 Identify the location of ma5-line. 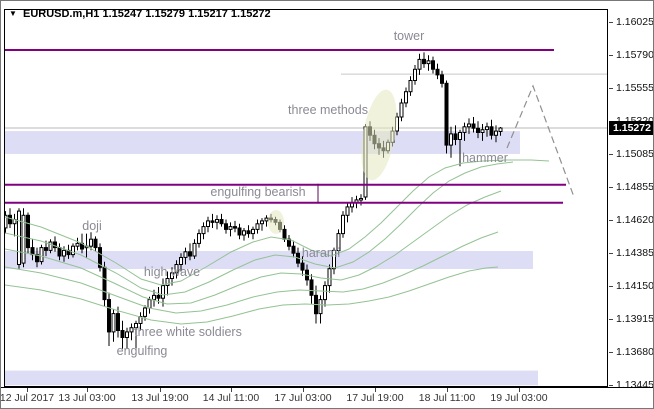
(252, 295).